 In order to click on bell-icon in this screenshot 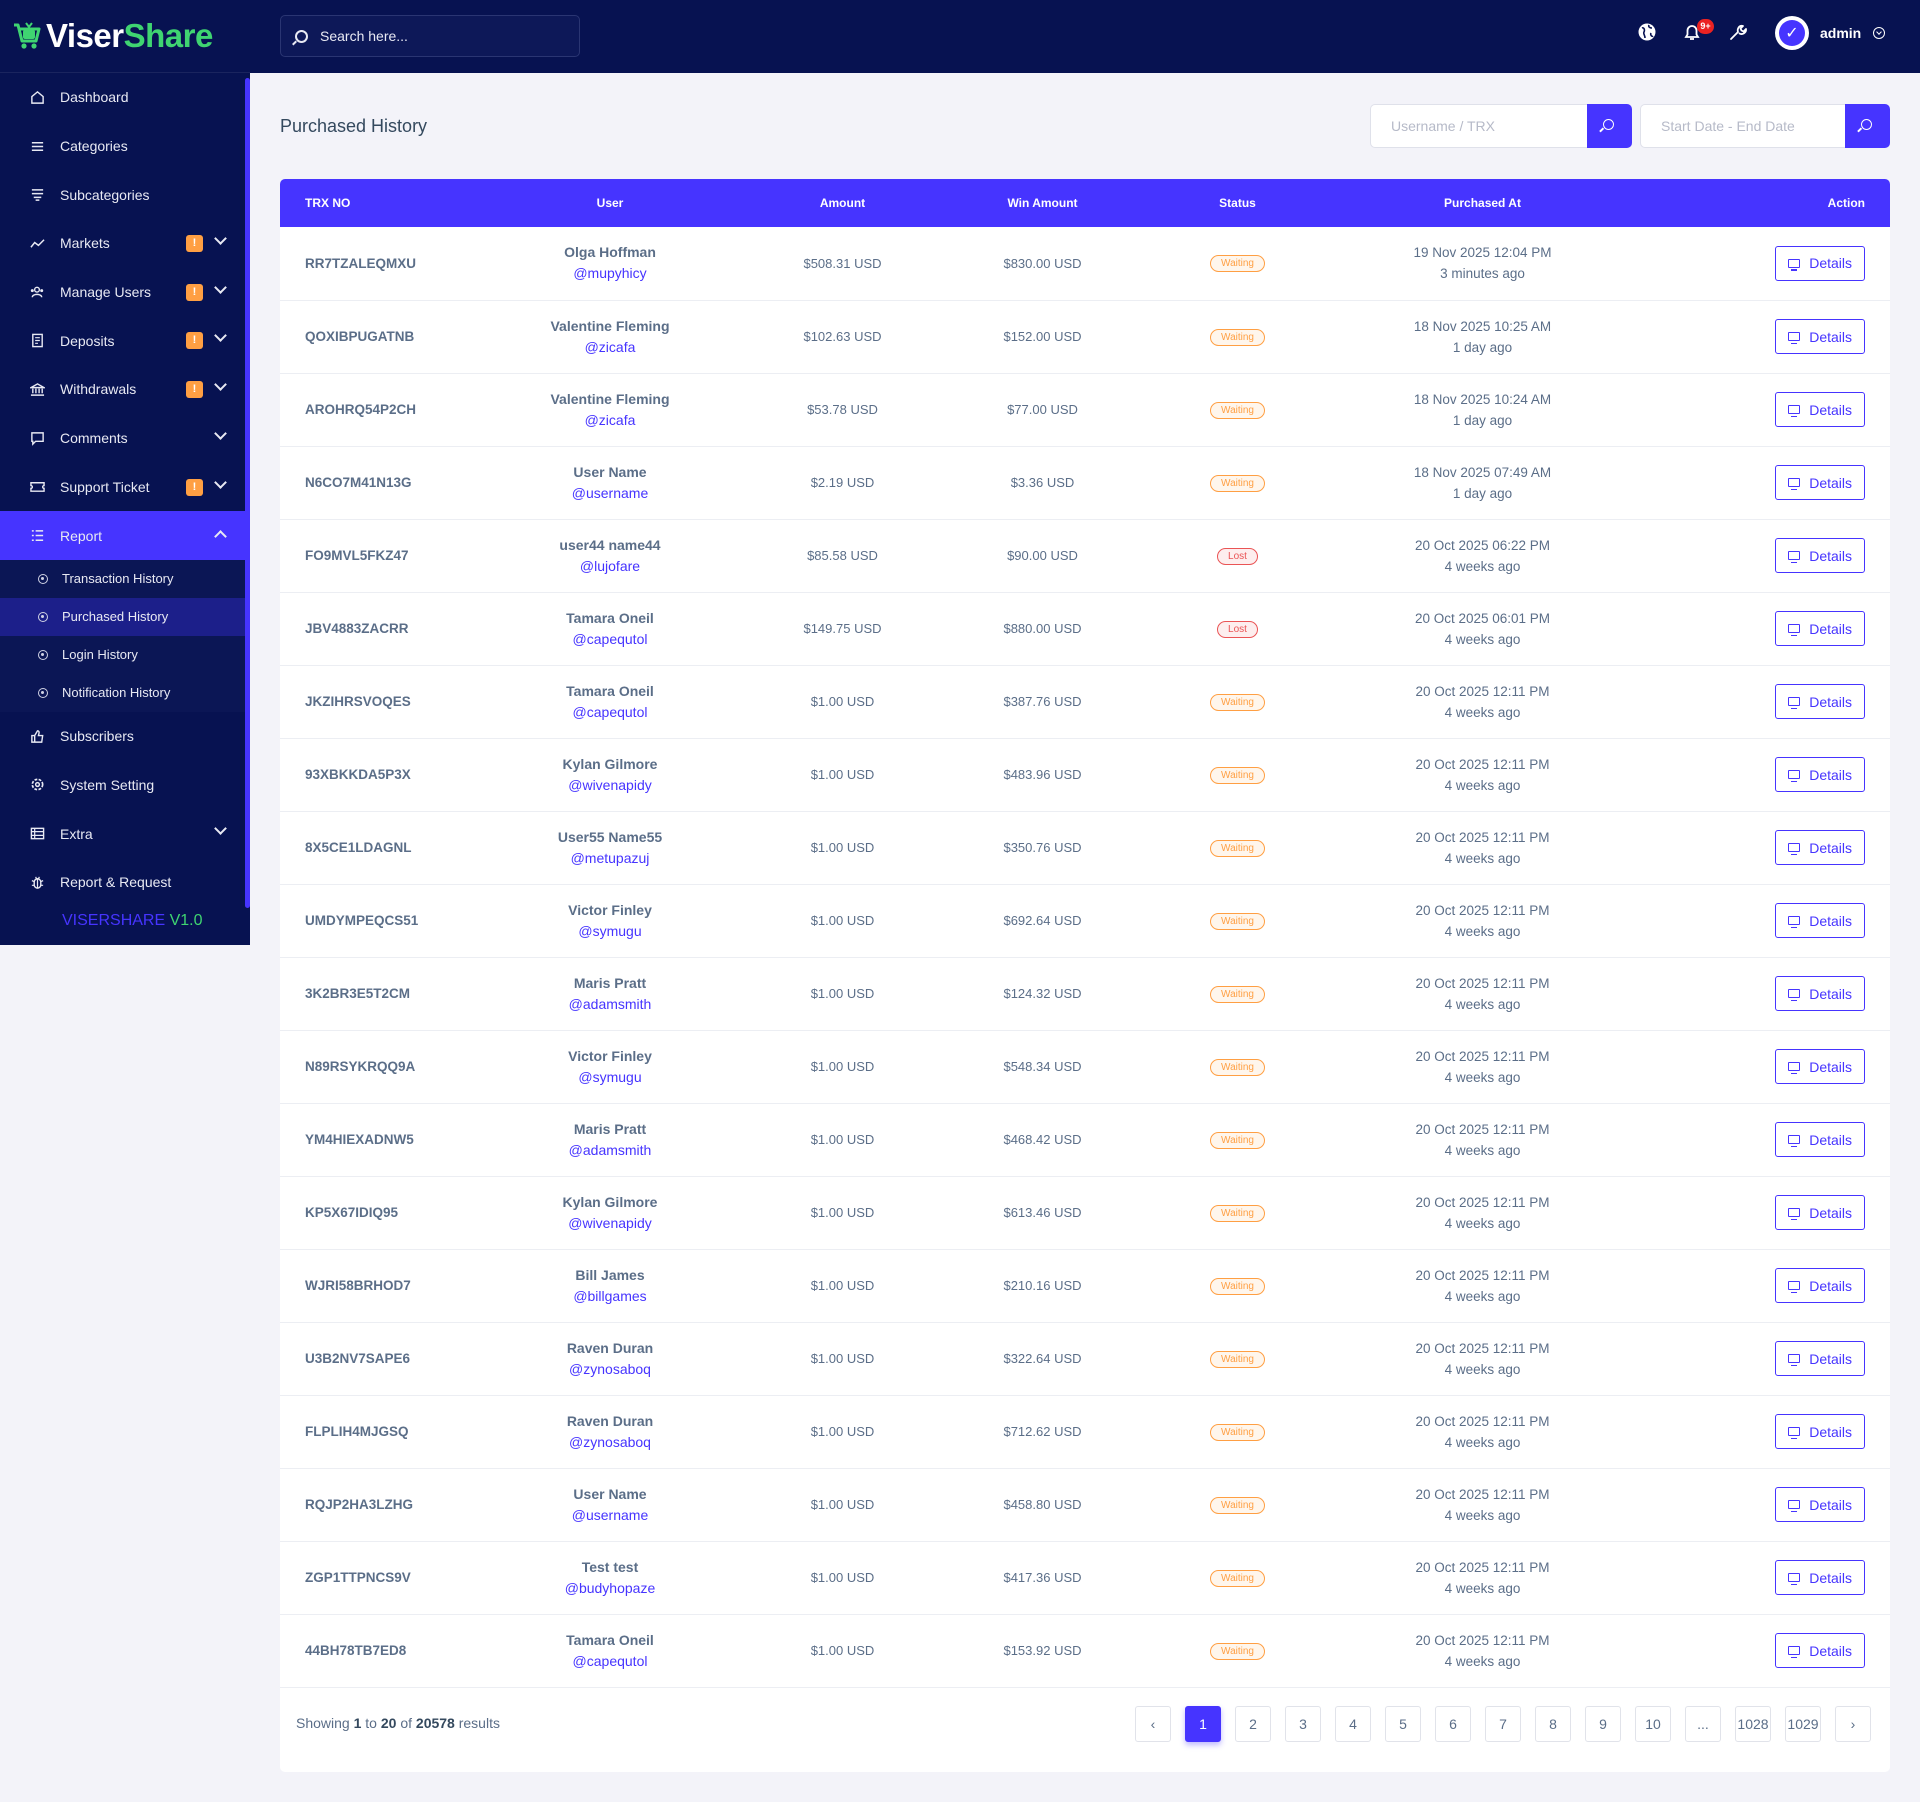, I will do `click(1692, 34)`.